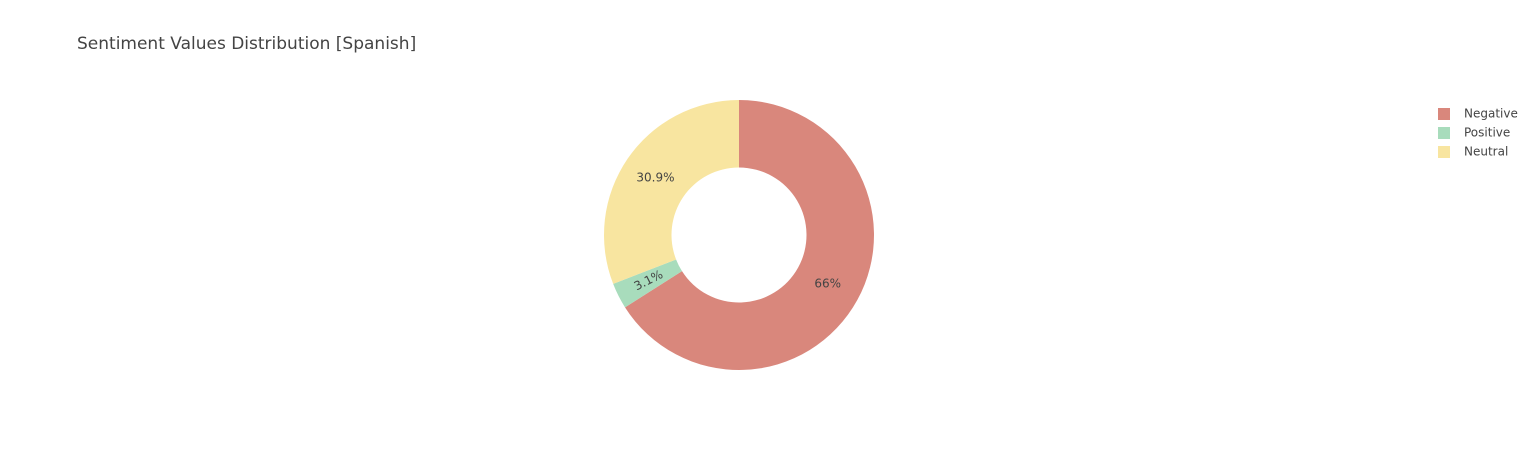 This screenshot has width=1534, height=454. What do you see at coordinates (1491, 114) in the screenshot?
I see `legend-label: Negative` at bounding box center [1491, 114].